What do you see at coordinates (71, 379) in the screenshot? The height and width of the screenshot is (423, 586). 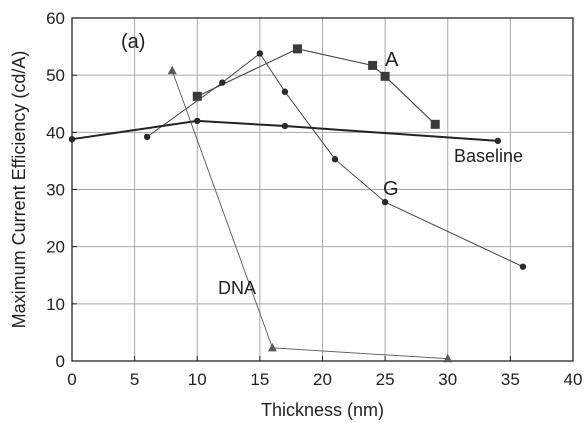 I see `x-tick-label: 0` at bounding box center [71, 379].